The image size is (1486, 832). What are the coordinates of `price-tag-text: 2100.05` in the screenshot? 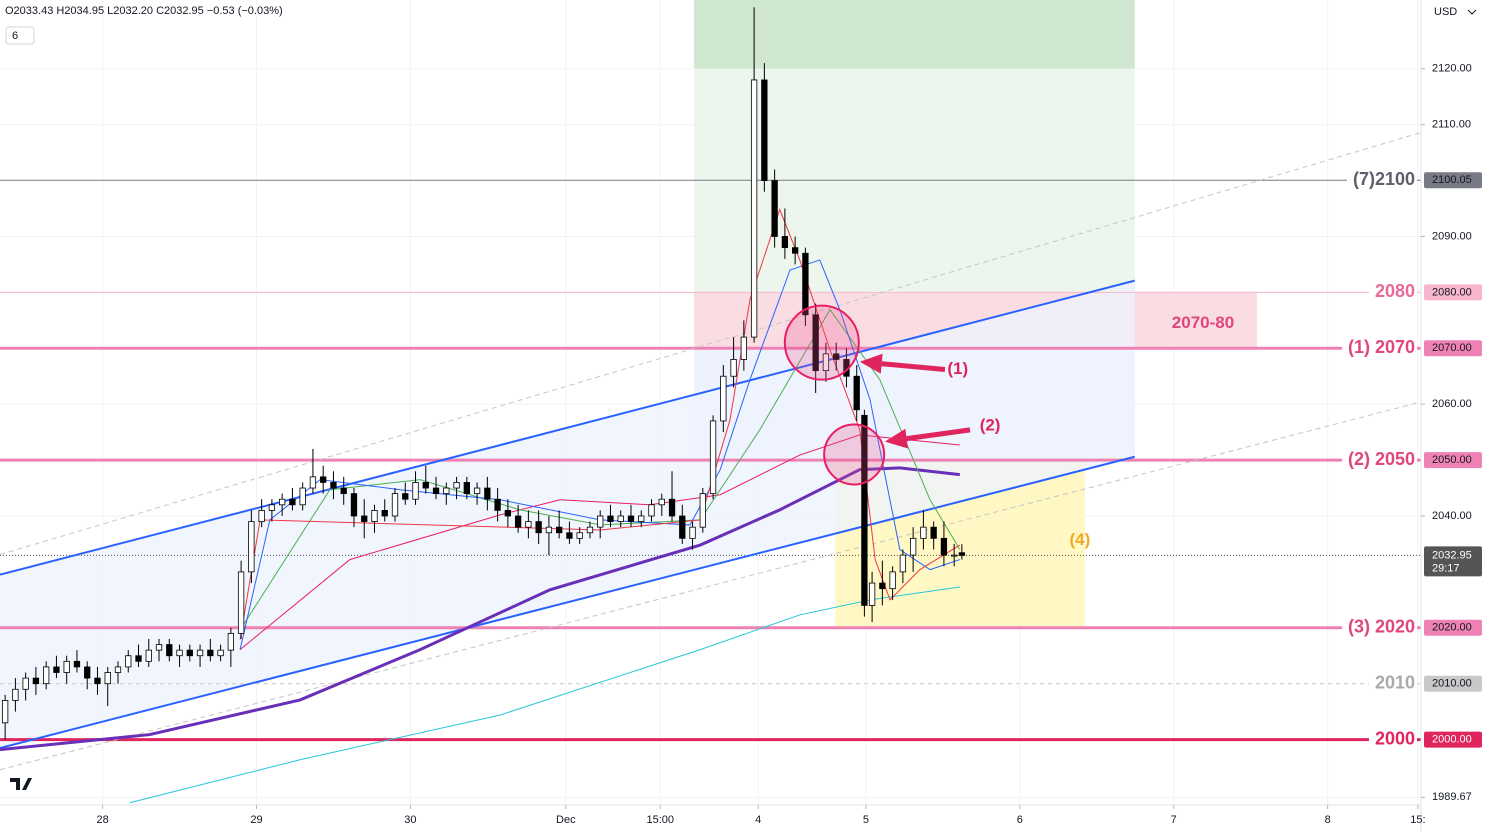 It's located at (1452, 180).